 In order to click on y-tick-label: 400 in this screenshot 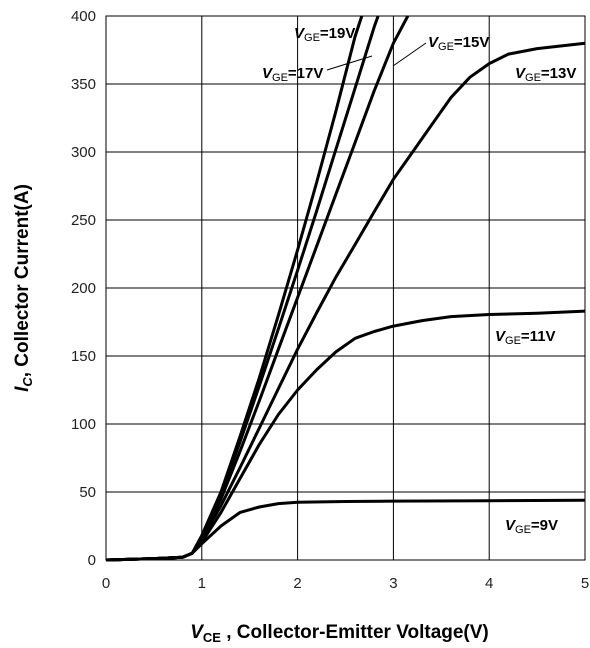, I will do `click(83, 16)`.